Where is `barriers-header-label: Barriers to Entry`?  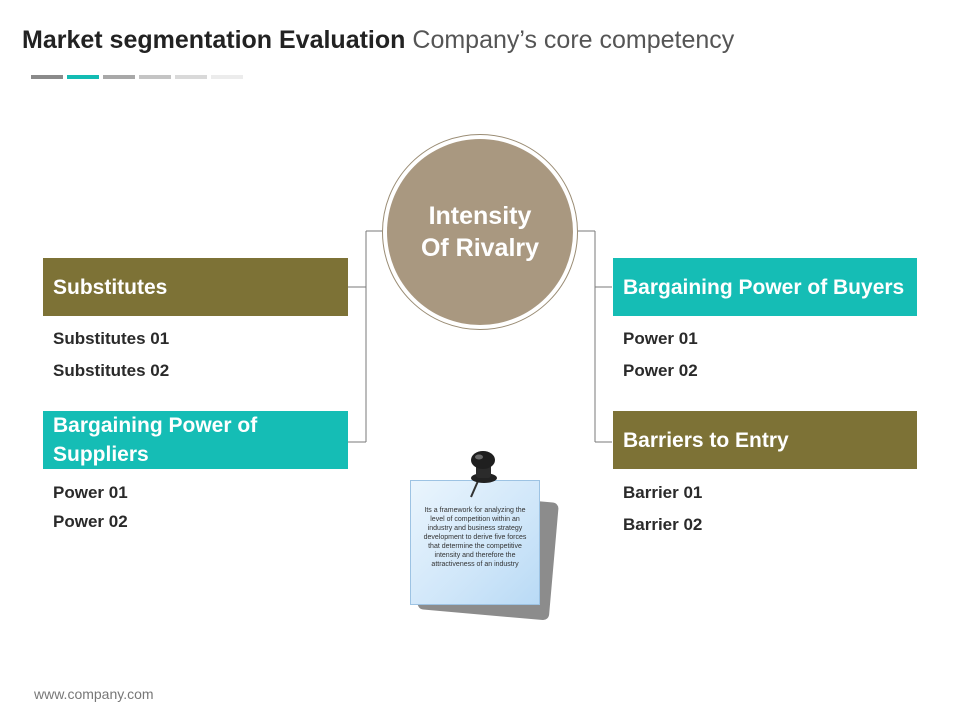
barriers-header-label: Barriers to Entry is located at coordinates (706, 440).